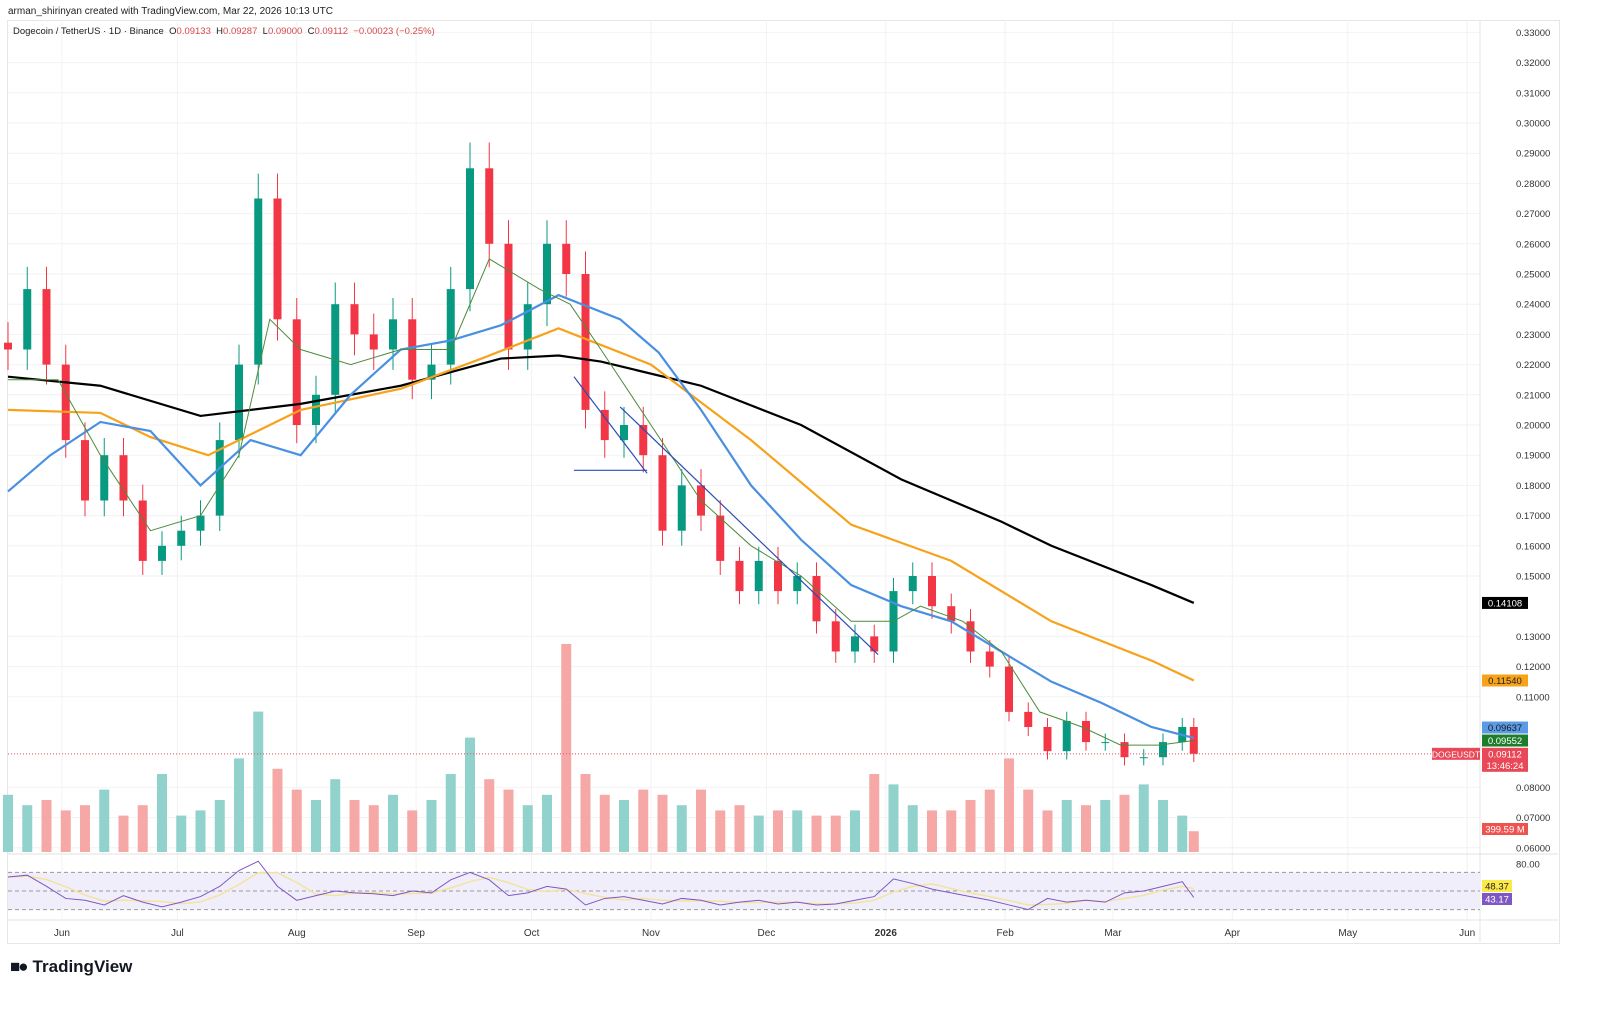 This screenshot has width=1600, height=1009. I want to click on price-tick-label: 0.33000, so click(1533, 33).